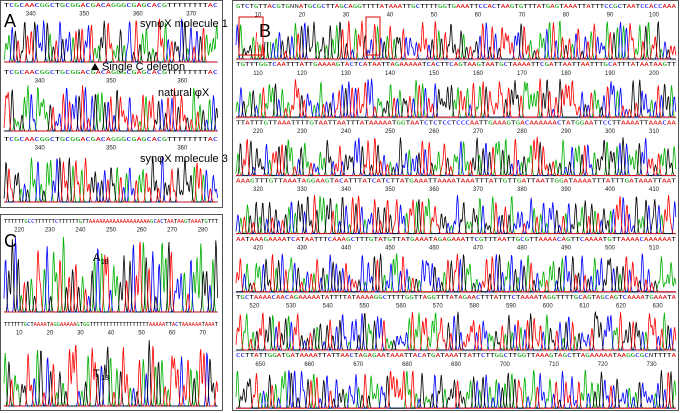 This screenshot has width=680, height=413. I want to click on position-label: 500, so click(610, 248).